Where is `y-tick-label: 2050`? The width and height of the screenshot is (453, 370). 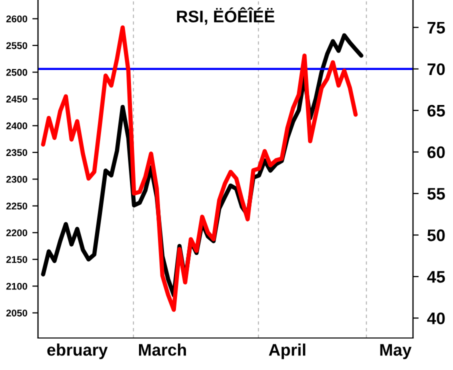 y-tick-label: 2050 is located at coordinates (17, 313).